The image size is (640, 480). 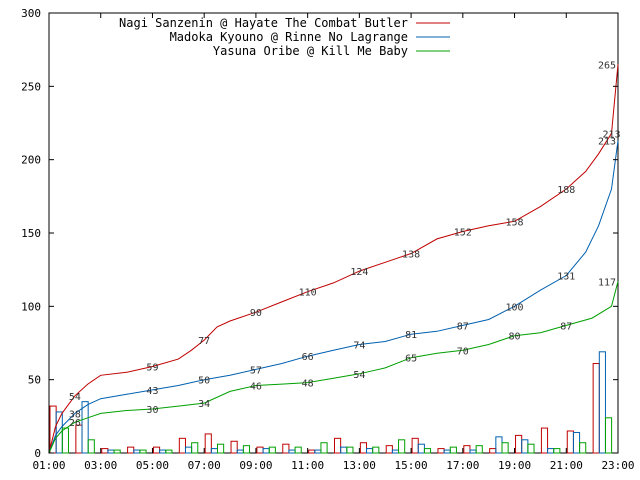 What do you see at coordinates (204, 381) in the screenshot?
I see `data-label: 50` at bounding box center [204, 381].